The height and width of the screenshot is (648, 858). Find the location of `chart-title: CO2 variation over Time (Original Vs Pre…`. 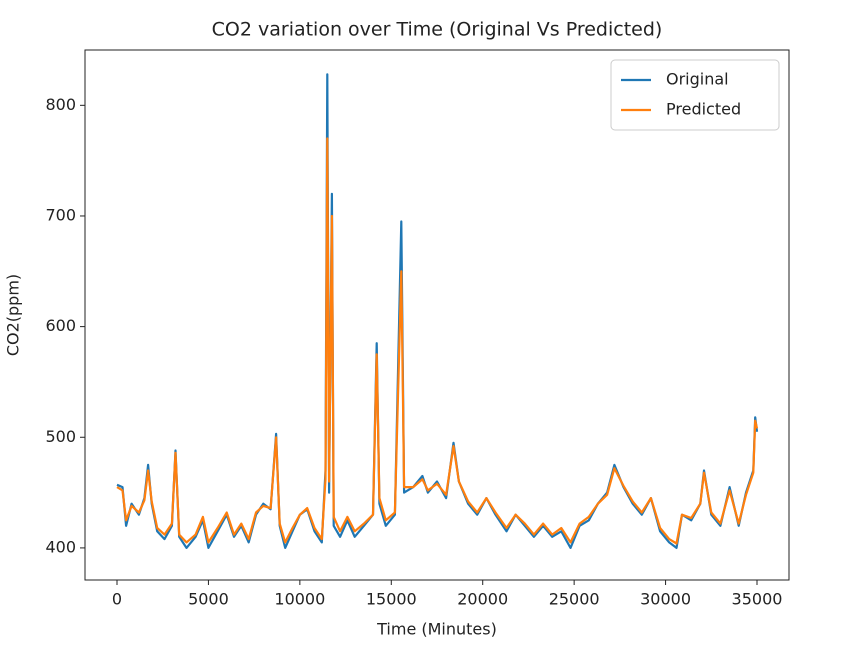

chart-title: CO2 variation over Time (Original Vs Pre… is located at coordinates (437, 30).